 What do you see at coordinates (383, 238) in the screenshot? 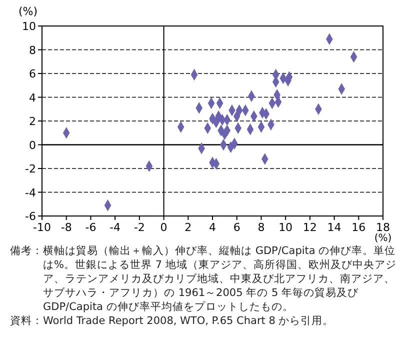
I see `x-axis-title: (%)` at bounding box center [383, 238].